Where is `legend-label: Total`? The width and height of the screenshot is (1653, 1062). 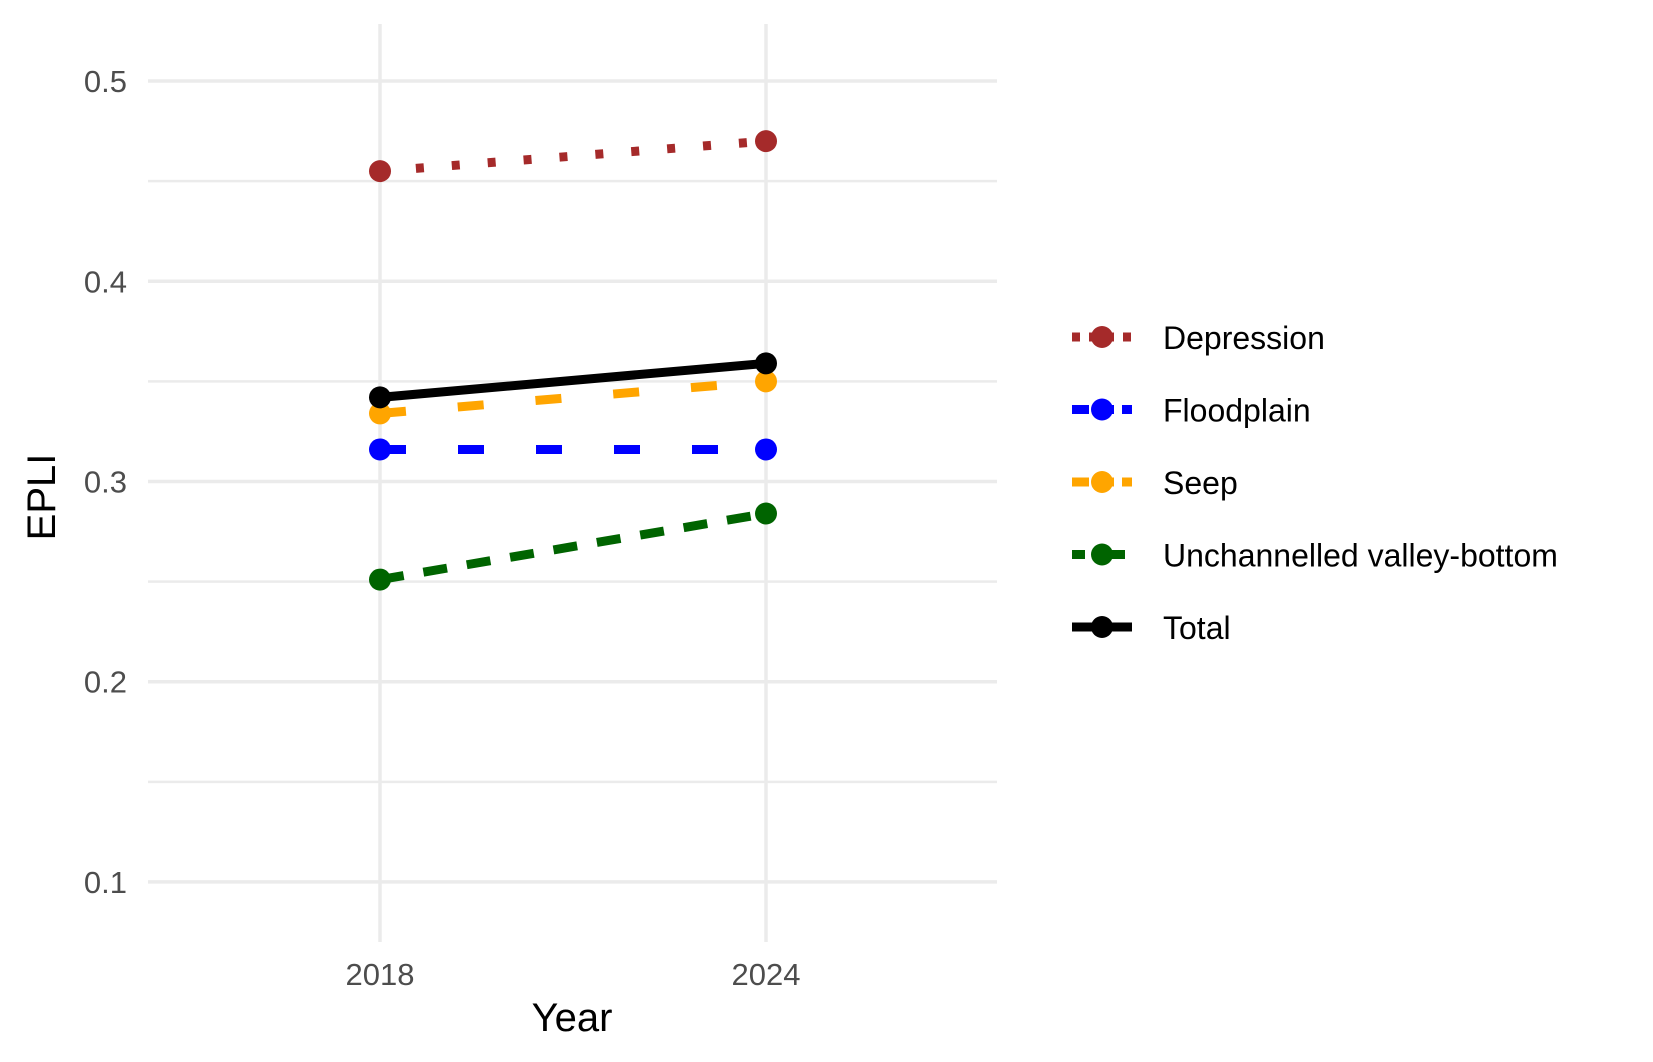
legend-label: Total is located at coordinates (1197, 628).